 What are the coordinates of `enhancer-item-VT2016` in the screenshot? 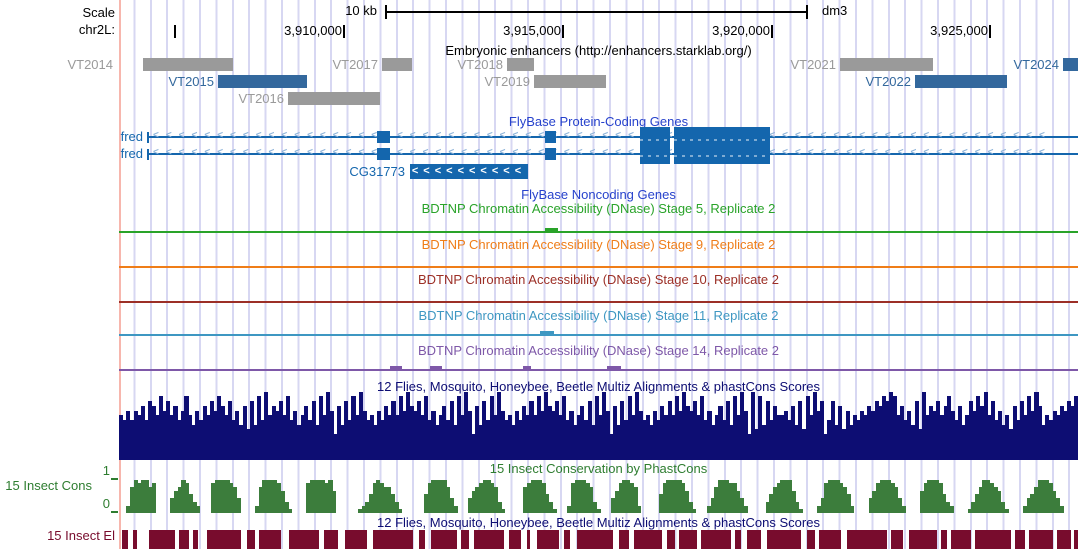 It's located at (334, 98).